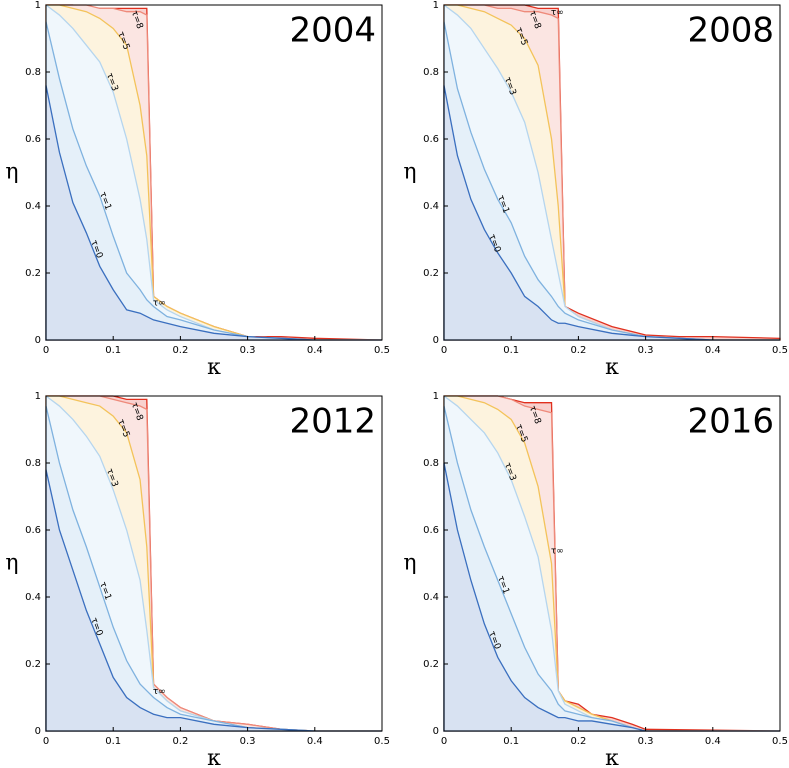 This screenshot has width=789, height=768. I want to click on panel-title: 2012, so click(332, 422).